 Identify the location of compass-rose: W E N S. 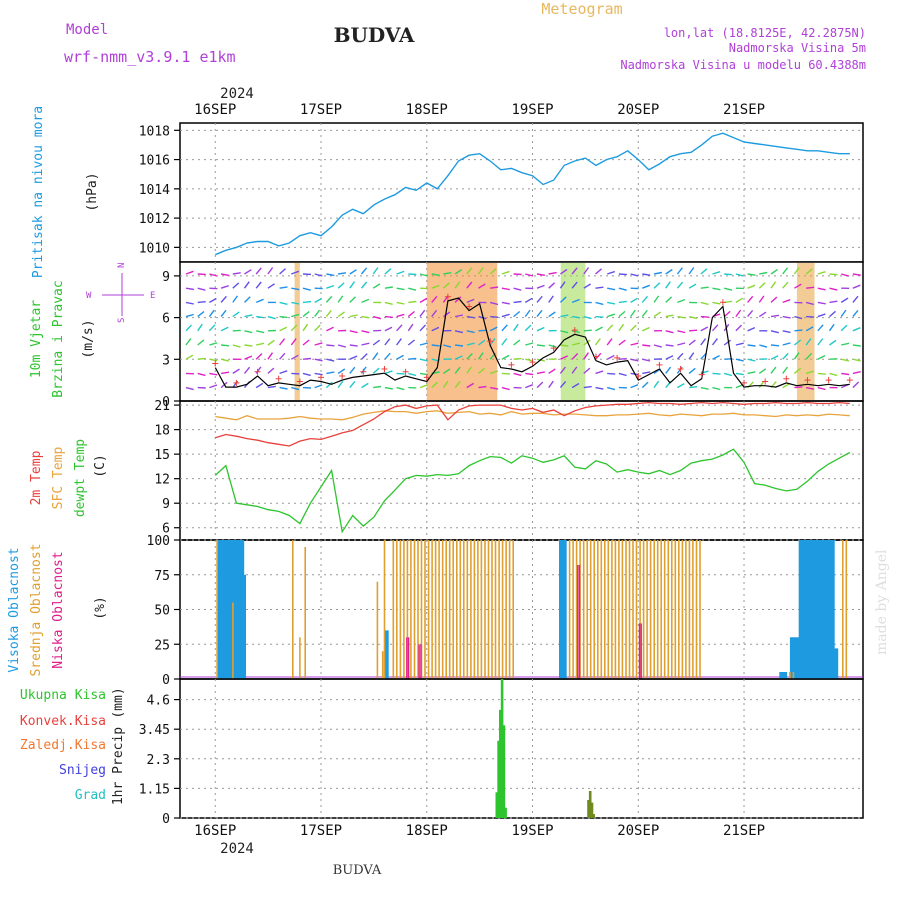
(120, 293).